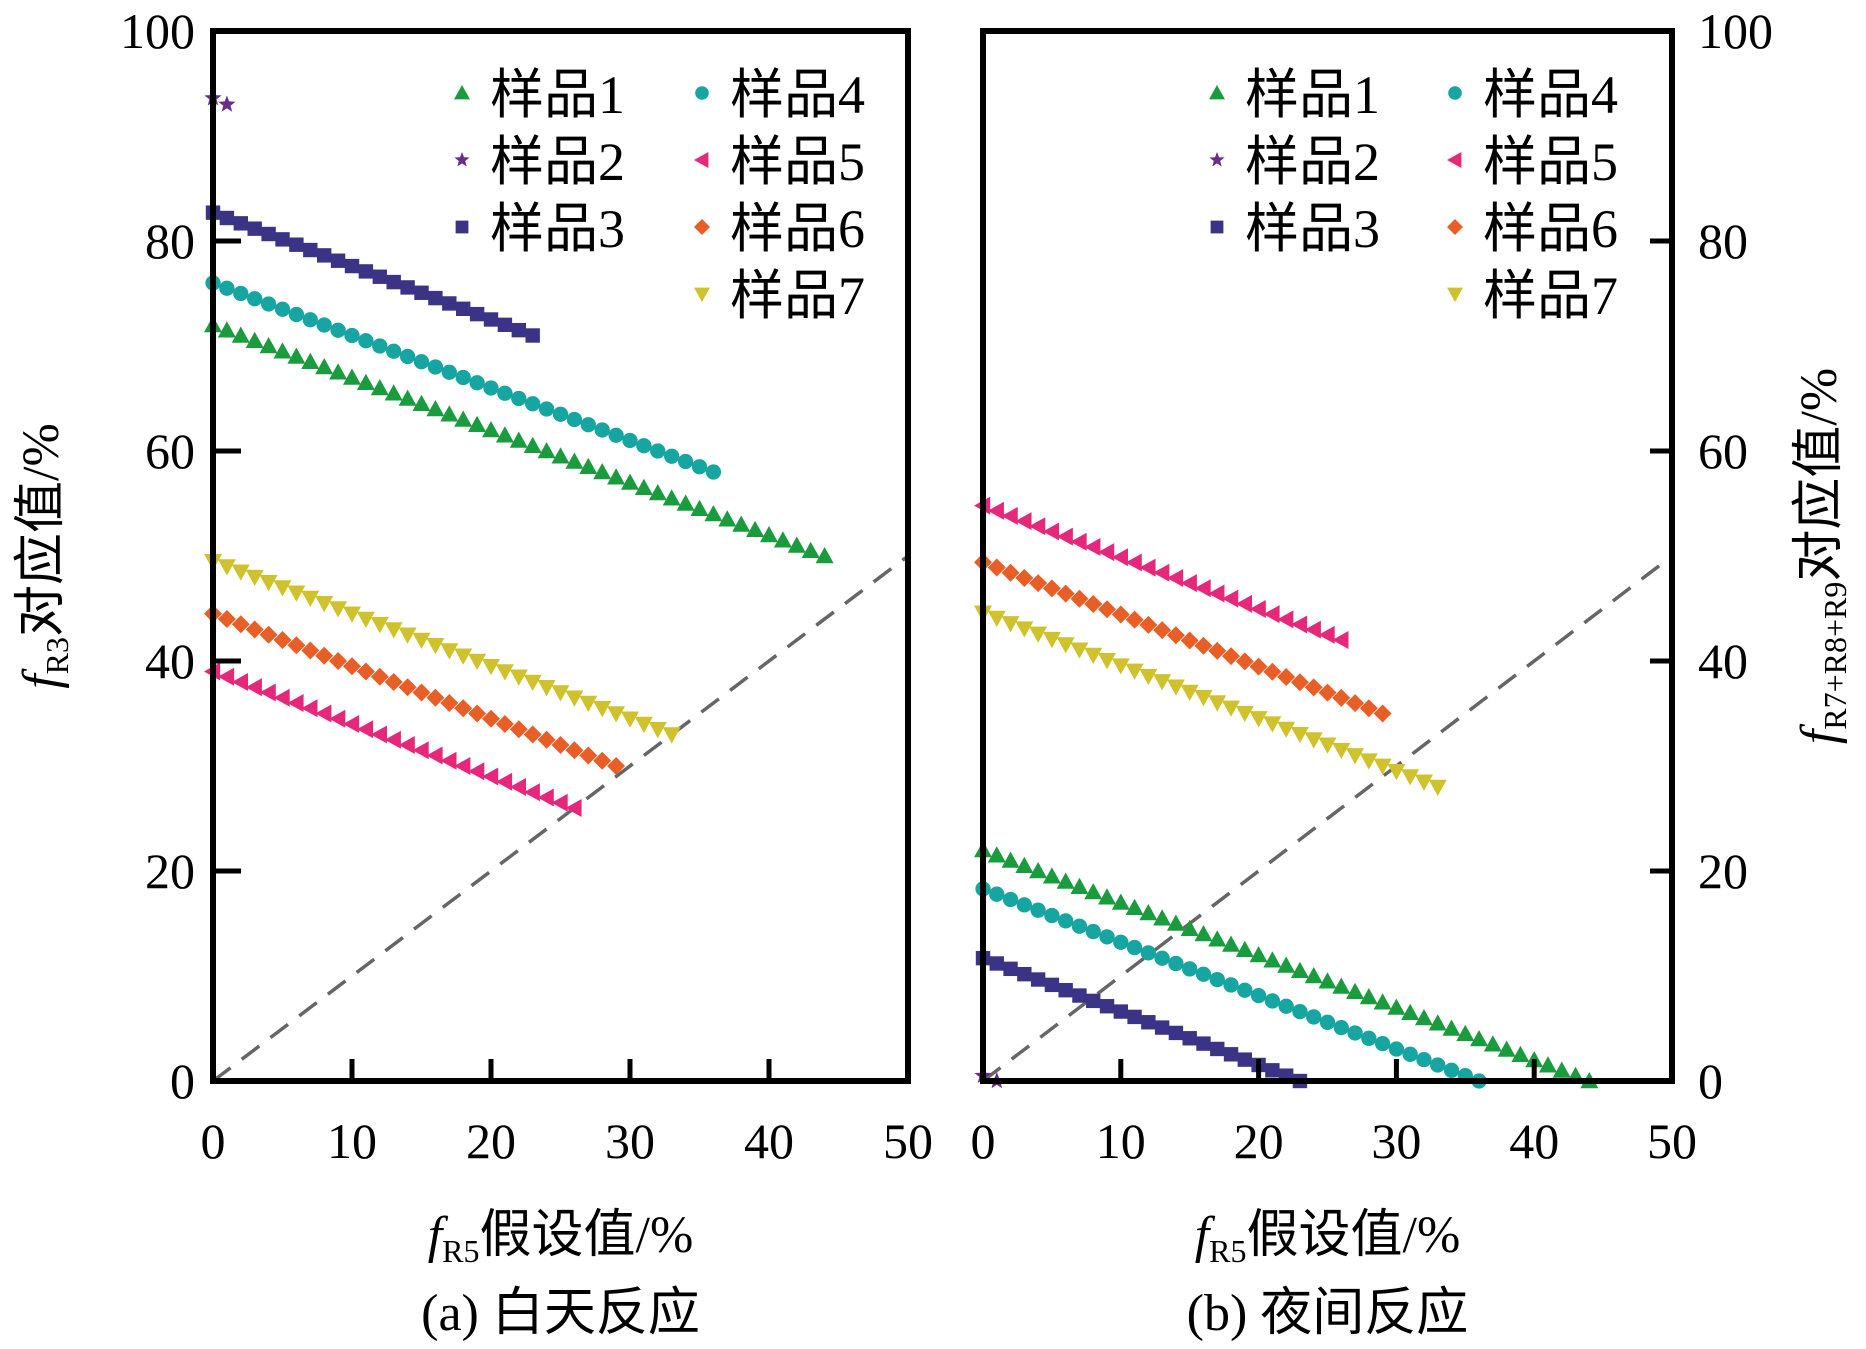 Image resolution: width=1866 pixels, height=1349 pixels. Describe the element at coordinates (1227, 1251) in the screenshot. I see `x-axis-title-sub: R5` at that location.